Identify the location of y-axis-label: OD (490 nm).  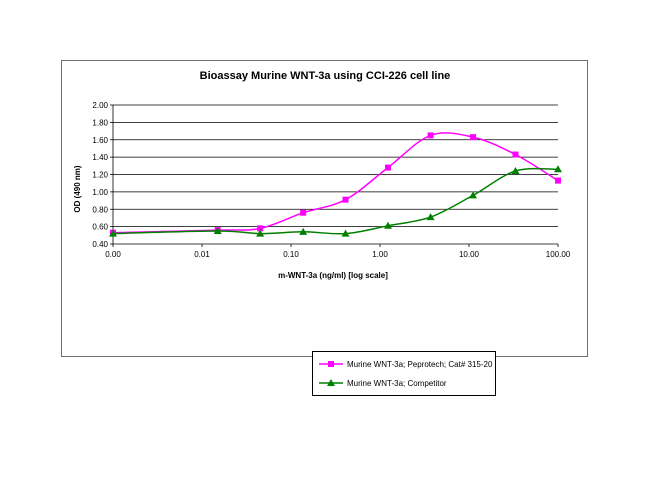
(77, 188).